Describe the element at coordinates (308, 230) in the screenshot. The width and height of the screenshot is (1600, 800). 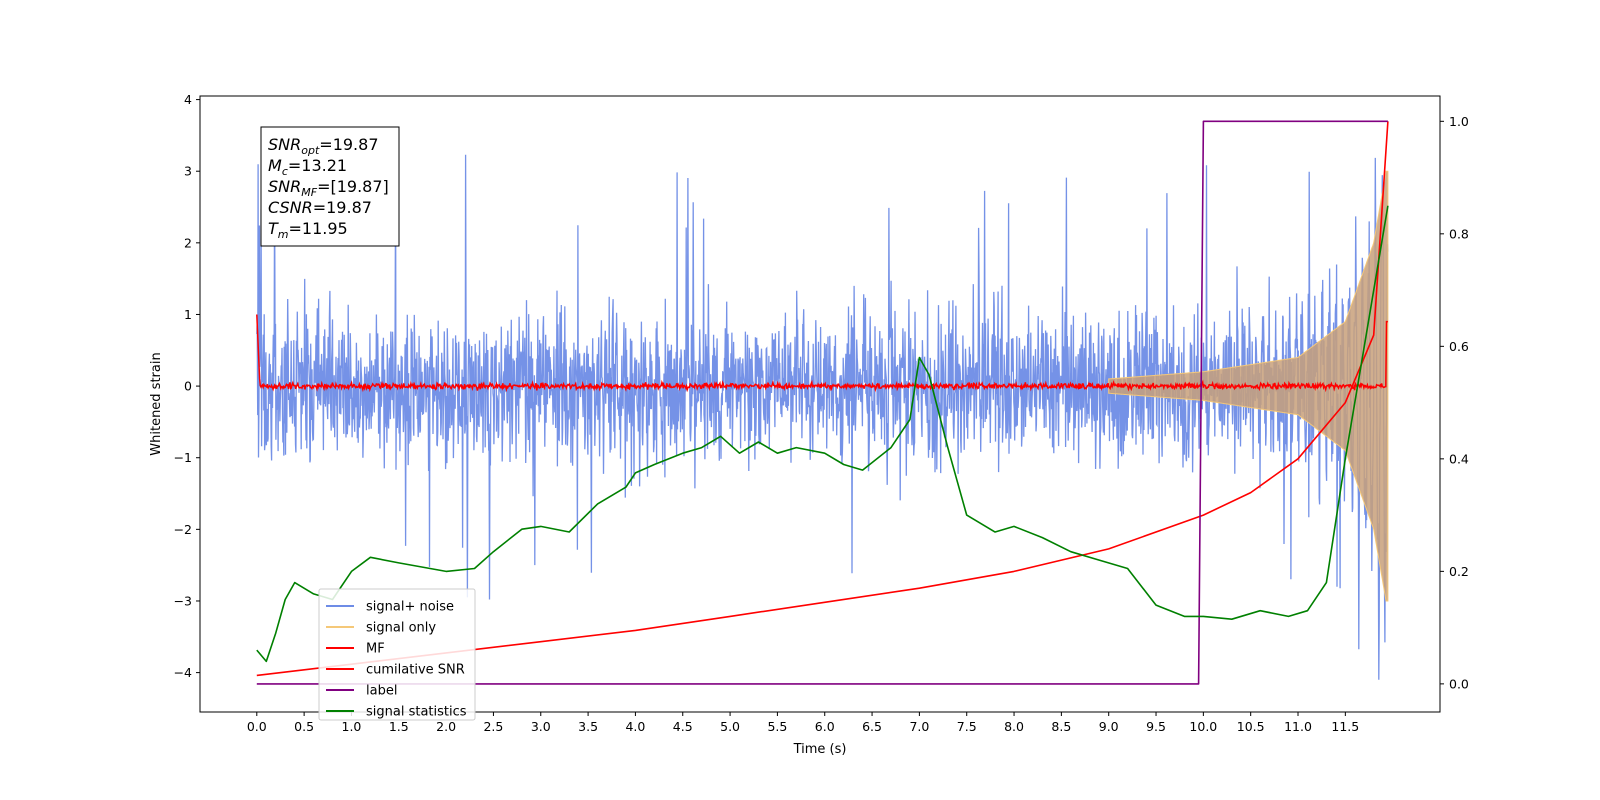
I see `annotation-line: Tm=11.95` at that location.